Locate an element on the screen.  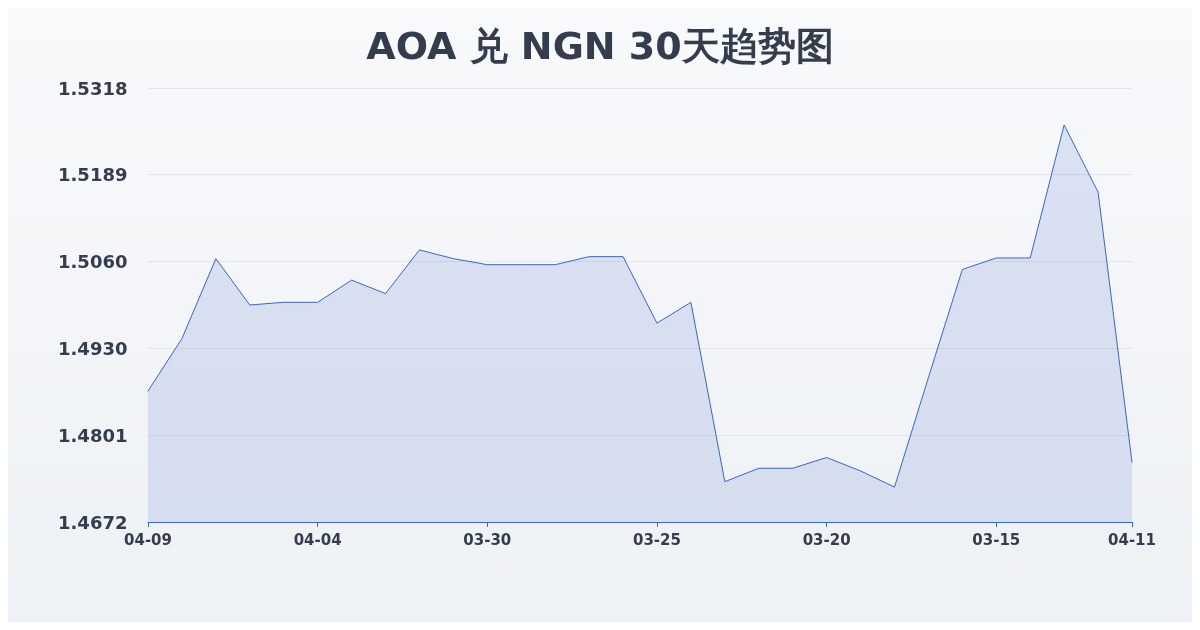
x-tick-label: 03-30 is located at coordinates (487, 539).